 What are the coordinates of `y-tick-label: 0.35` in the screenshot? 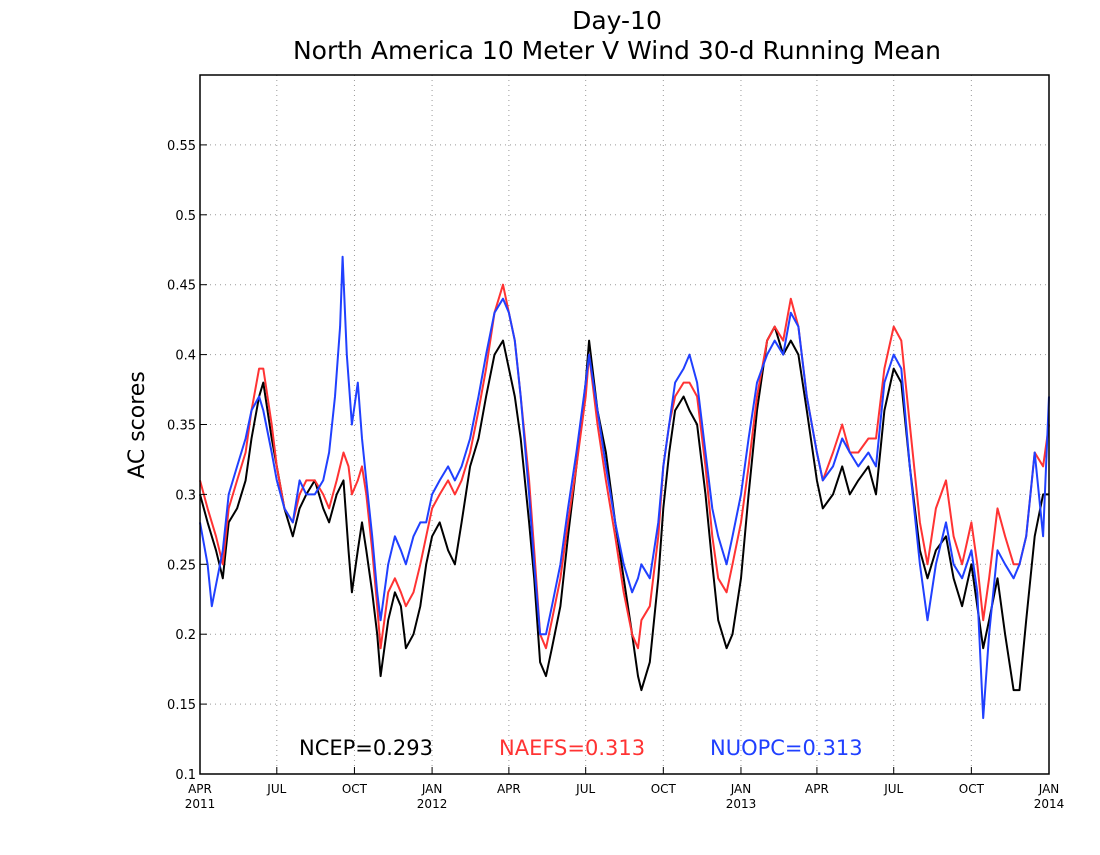 It's located at (181, 426).